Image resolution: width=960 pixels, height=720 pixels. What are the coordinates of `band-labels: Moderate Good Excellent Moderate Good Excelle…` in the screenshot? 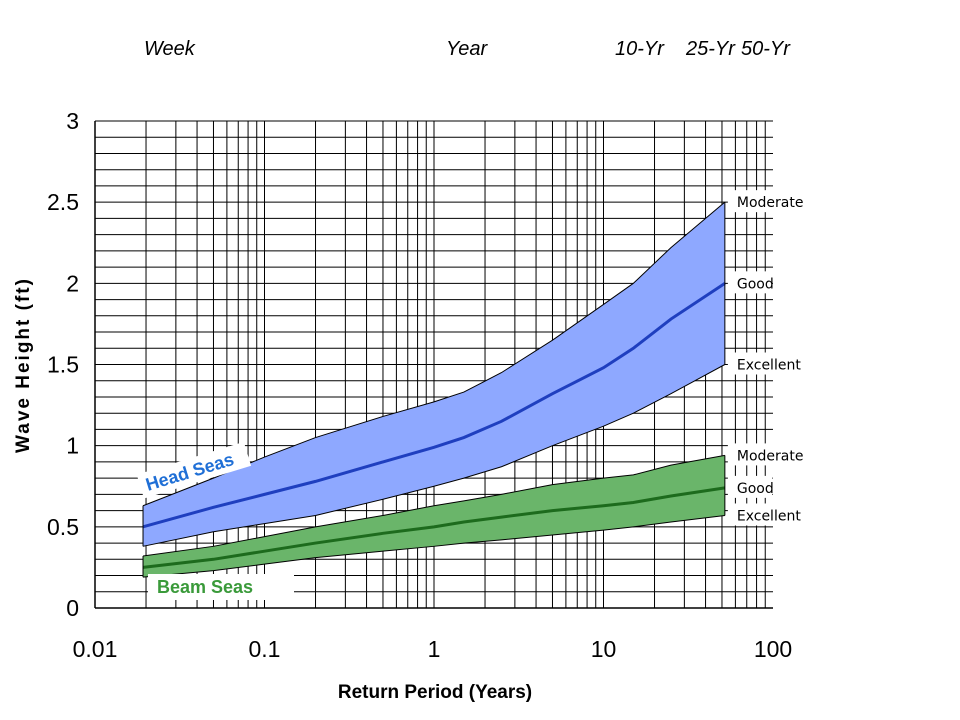 It's located at (771, 358).